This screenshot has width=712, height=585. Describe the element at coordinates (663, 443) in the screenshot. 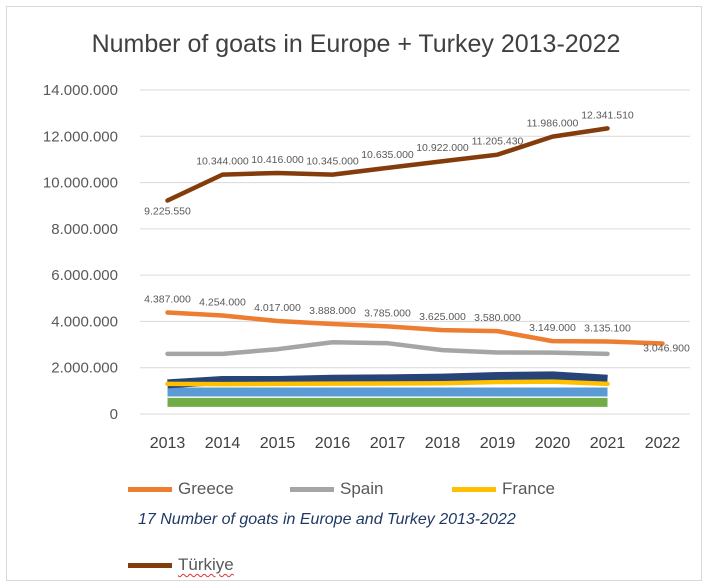

I see `x-tick-label: 2022` at that location.